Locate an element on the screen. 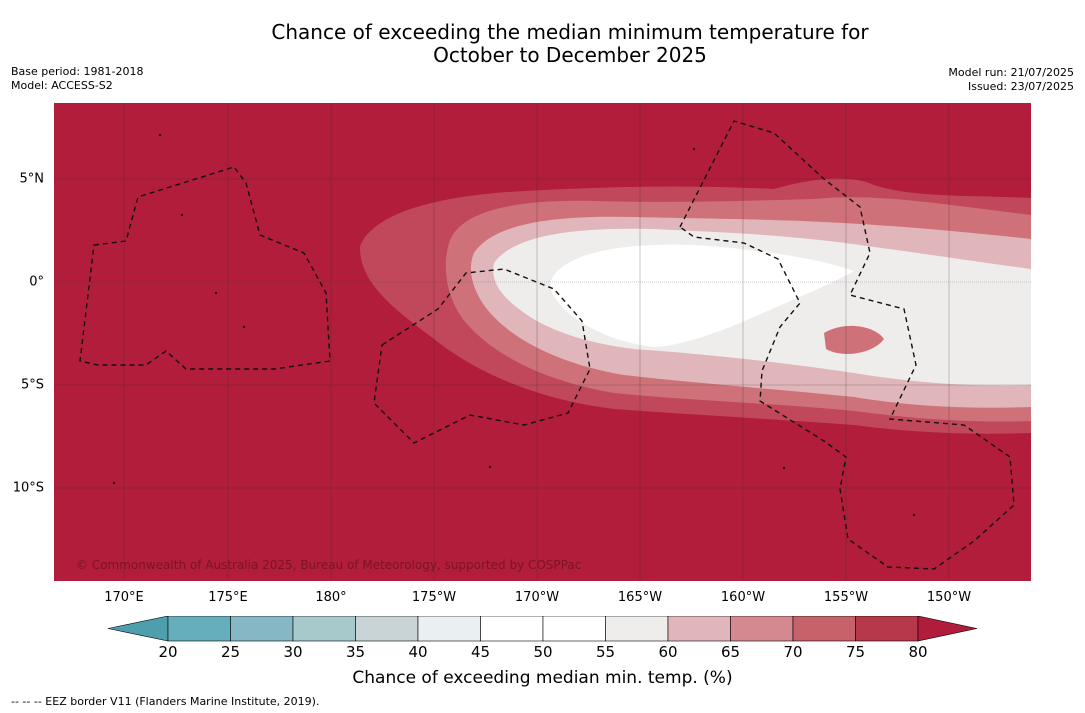  x-tick-label: 160°W is located at coordinates (743, 597).